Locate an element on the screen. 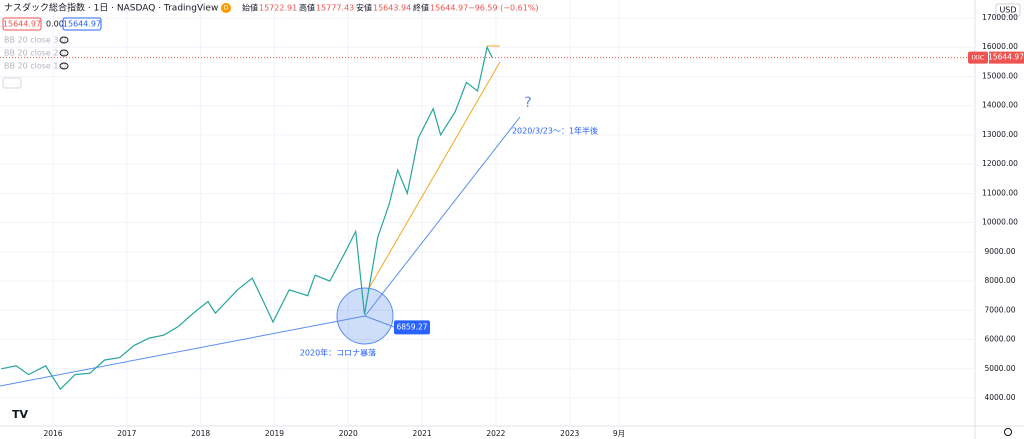 The height and width of the screenshot is (439, 1024). x-tick-label: 2019 is located at coordinates (274, 433).